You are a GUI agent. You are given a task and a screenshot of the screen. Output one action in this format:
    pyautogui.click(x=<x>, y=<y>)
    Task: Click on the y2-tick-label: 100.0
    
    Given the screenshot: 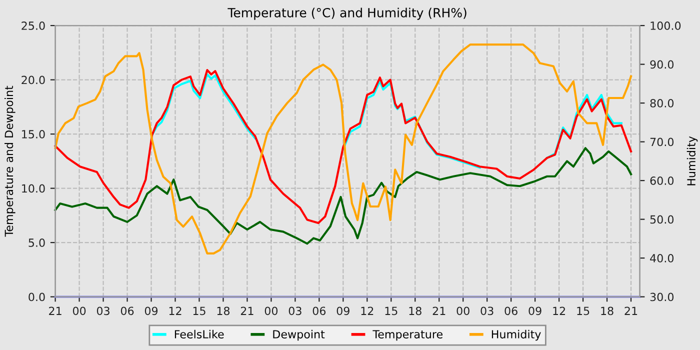 What is the action you would take?
    pyautogui.click(x=665, y=26)
    